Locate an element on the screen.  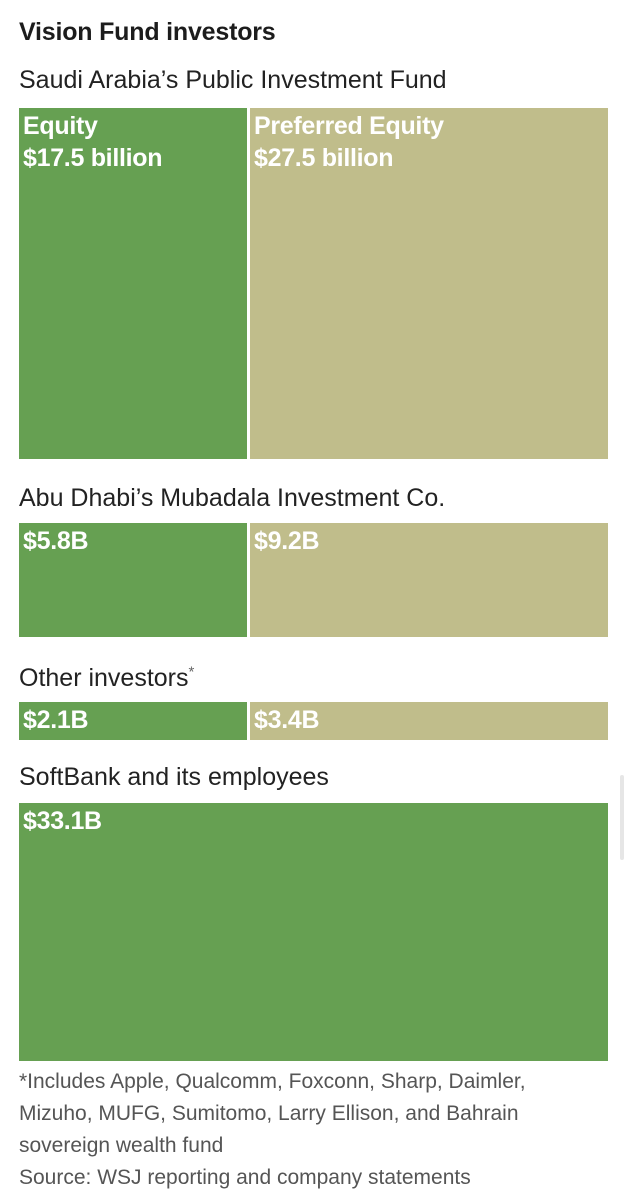
scrollbar is located at coordinates (622, 817).